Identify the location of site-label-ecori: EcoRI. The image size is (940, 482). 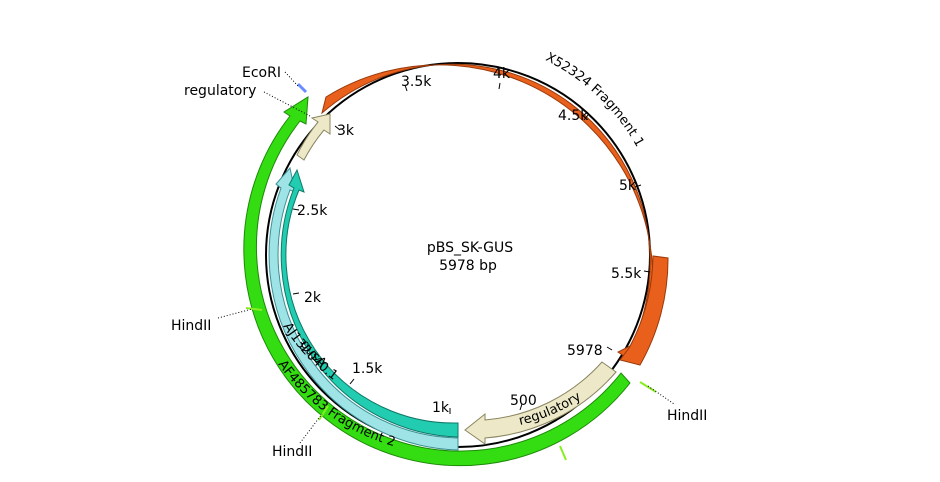
(261, 73).